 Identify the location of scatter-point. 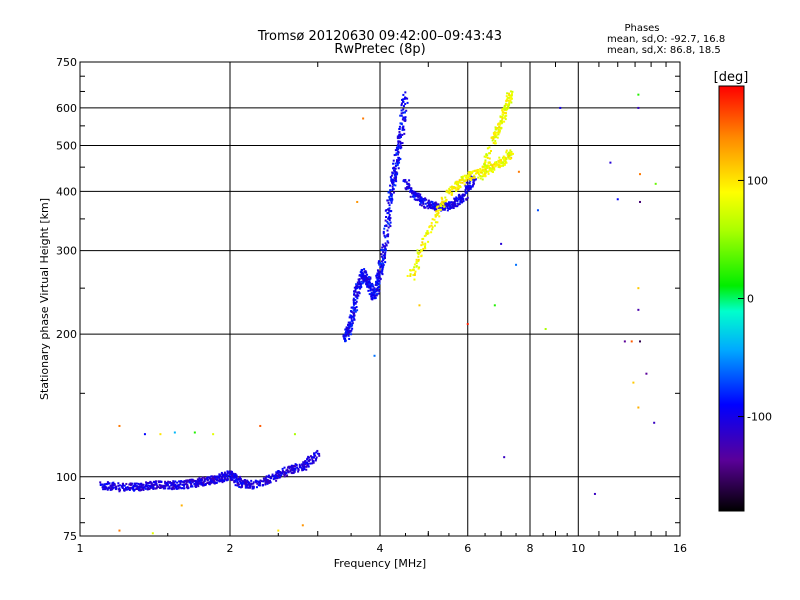
(144, 434).